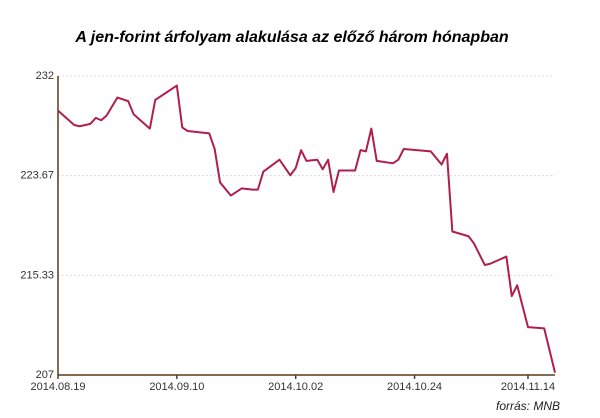 This screenshot has width=600, height=418. What do you see at coordinates (45, 375) in the screenshot?
I see `y-tick-label: 207` at bounding box center [45, 375].